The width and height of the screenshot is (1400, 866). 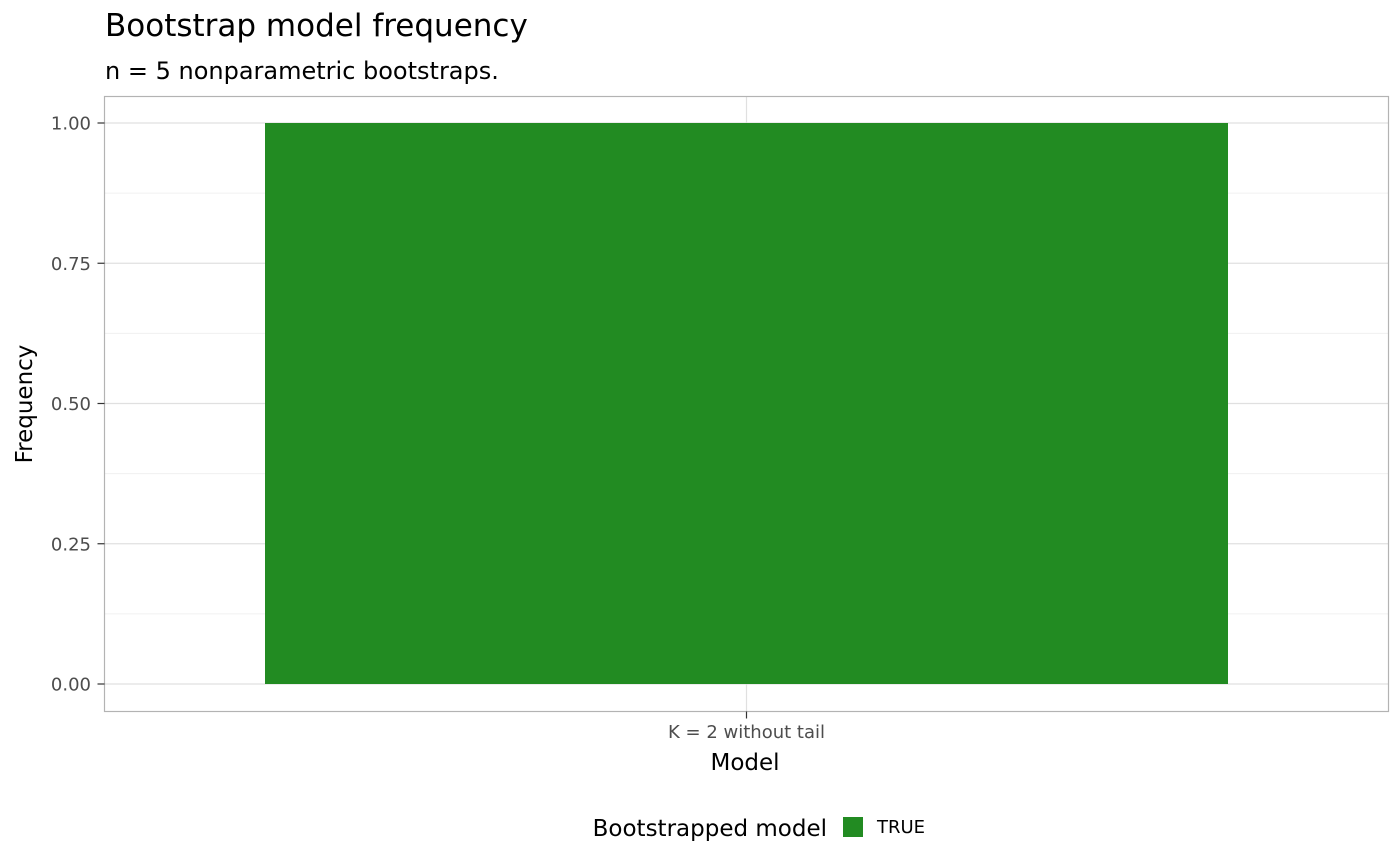 I want to click on legend: Bootstrapped model TRUE, so click(x=759, y=829).